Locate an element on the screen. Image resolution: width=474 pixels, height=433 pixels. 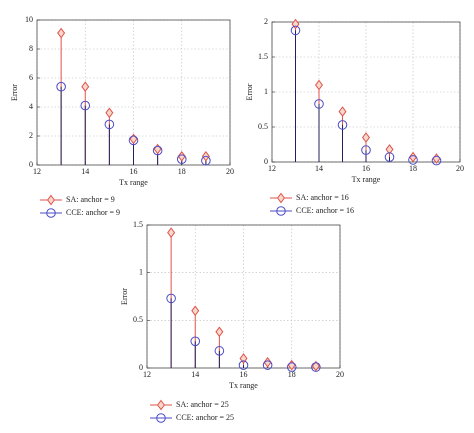
legend-label: SA: anchor = 16 is located at coordinates (322, 197).